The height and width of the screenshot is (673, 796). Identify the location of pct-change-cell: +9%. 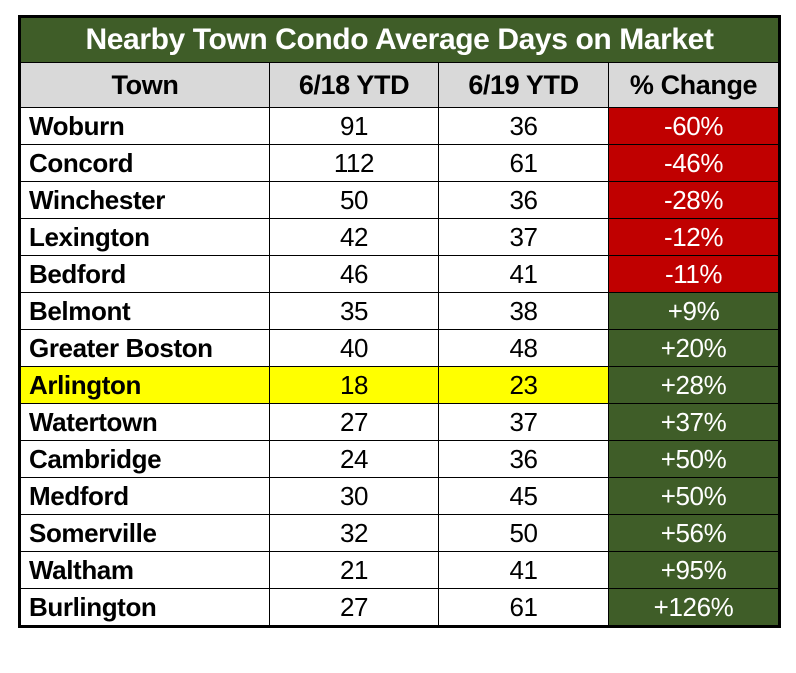
(694, 311).